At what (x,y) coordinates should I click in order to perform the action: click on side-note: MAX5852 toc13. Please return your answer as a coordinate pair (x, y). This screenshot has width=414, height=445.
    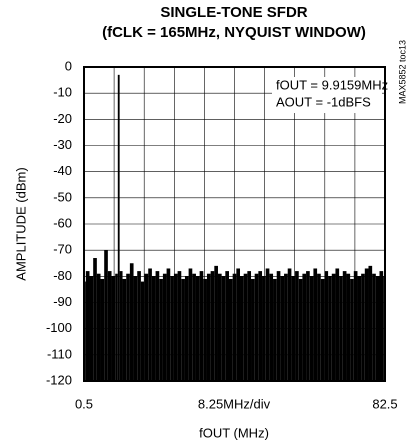
    Looking at the image, I should click on (402, 72).